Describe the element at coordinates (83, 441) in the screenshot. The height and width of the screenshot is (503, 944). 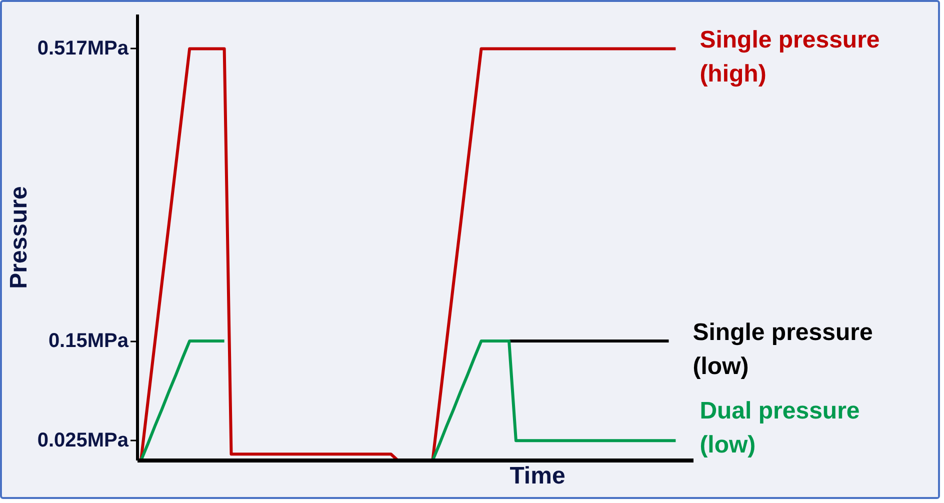
I see `y-tick-label: 0.025MPa` at that location.